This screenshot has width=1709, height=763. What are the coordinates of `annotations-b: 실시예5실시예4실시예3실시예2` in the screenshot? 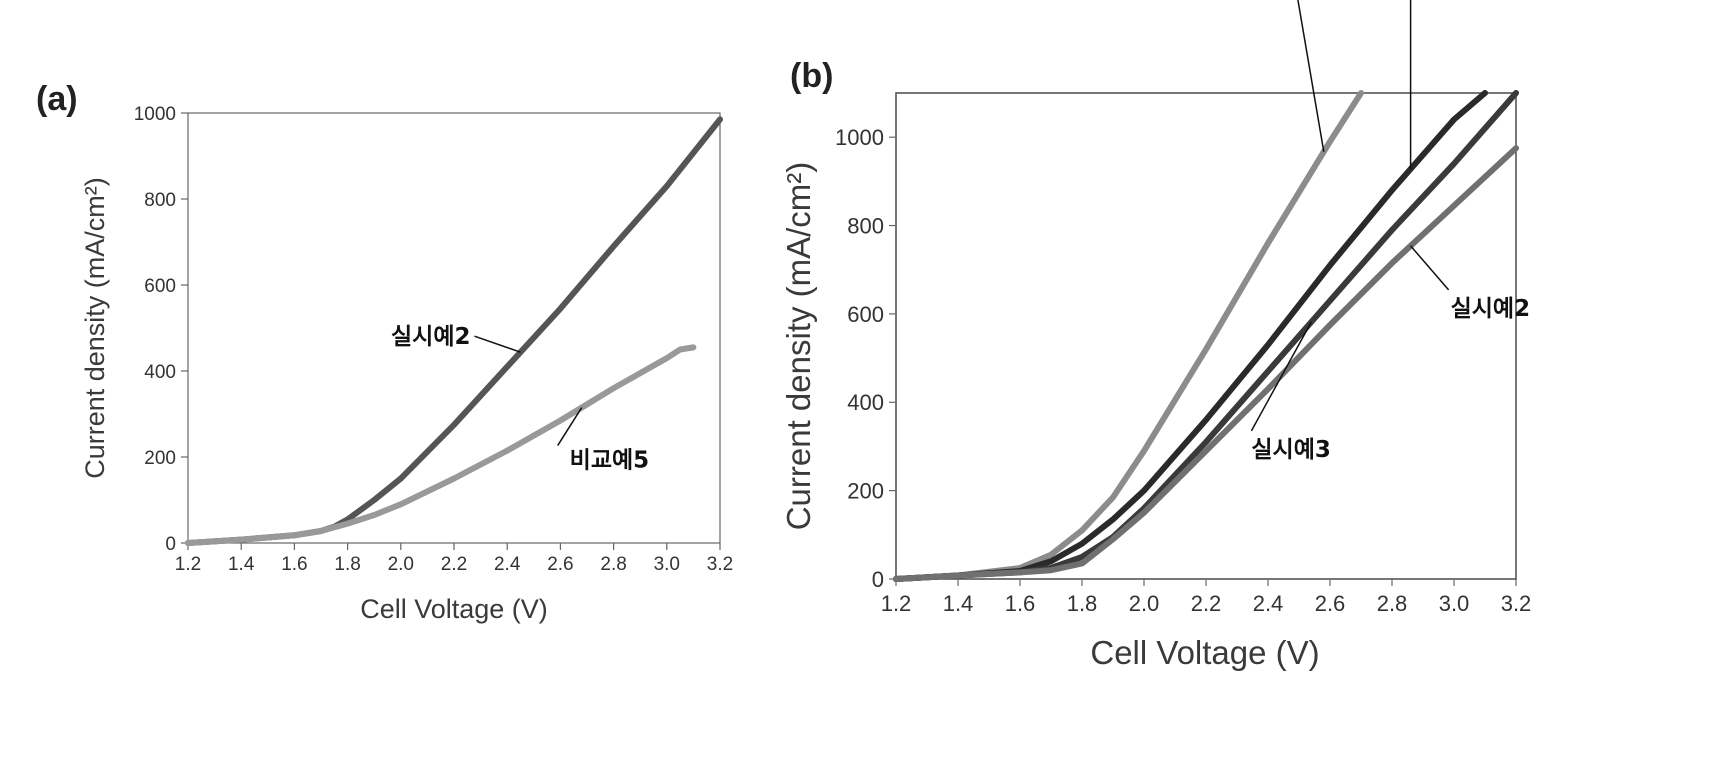 It's located at (1390, 231).